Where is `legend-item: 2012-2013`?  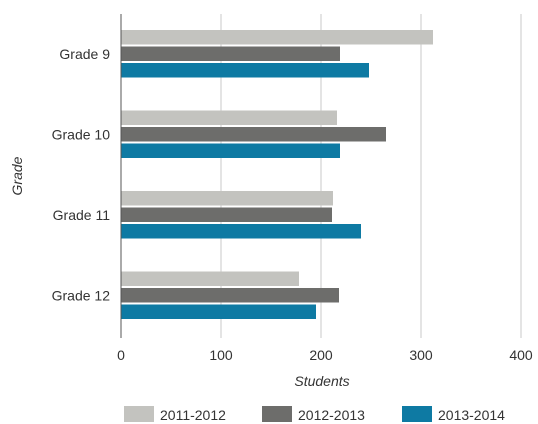
legend-item: 2012-2013 is located at coordinates (313, 414).